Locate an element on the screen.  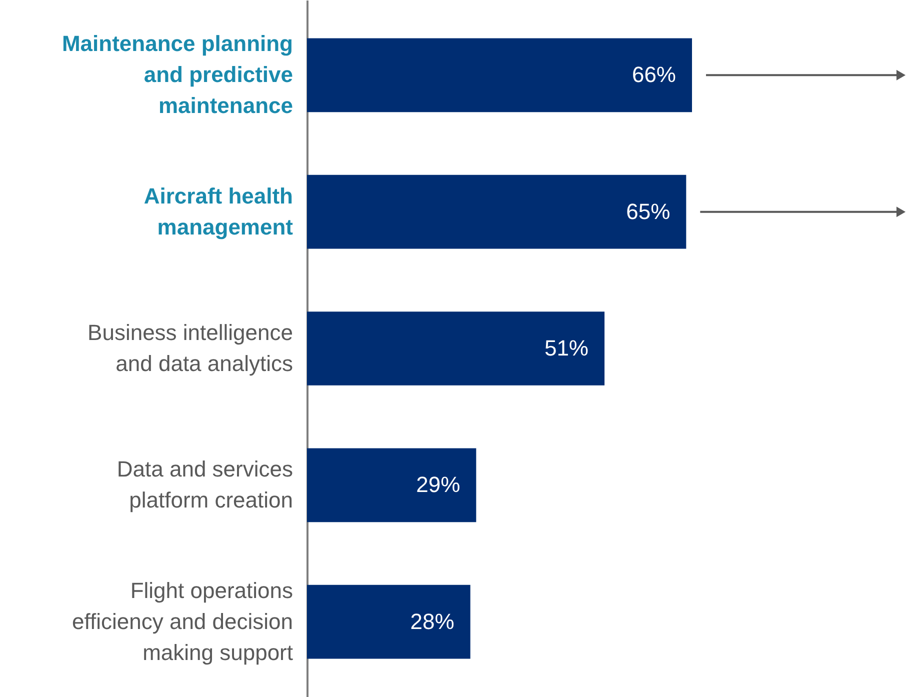
y-tick-label: Business intelligence and data analytics is located at coordinates (190, 348).